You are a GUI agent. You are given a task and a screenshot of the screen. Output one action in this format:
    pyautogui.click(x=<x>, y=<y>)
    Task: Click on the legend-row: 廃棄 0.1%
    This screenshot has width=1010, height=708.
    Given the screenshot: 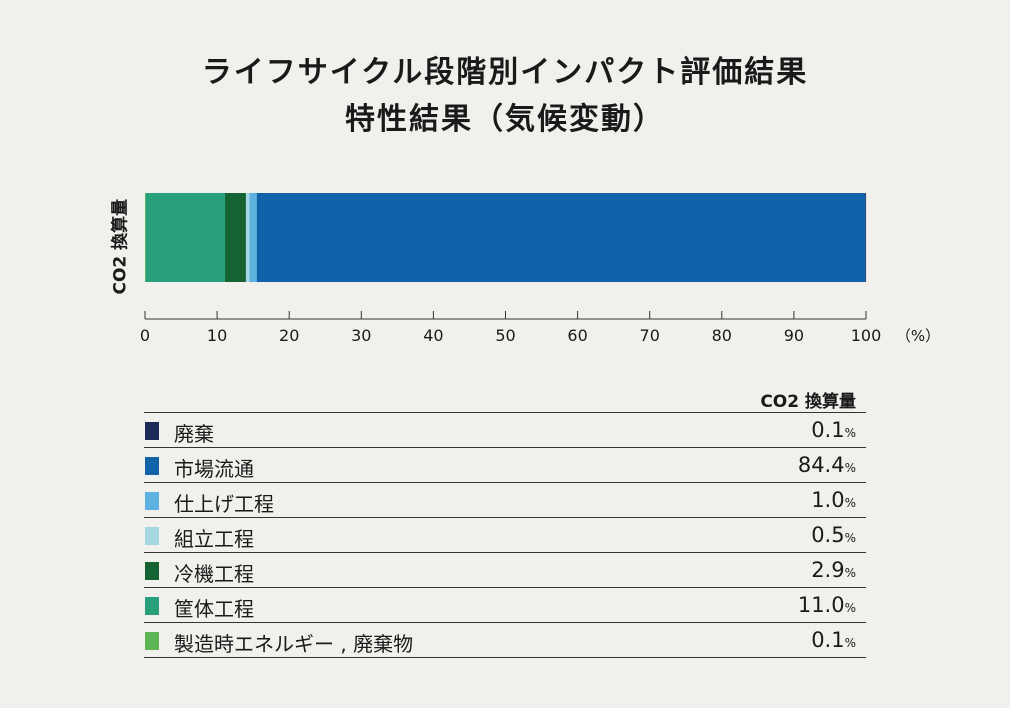 What is the action you would take?
    pyautogui.click(x=505, y=430)
    